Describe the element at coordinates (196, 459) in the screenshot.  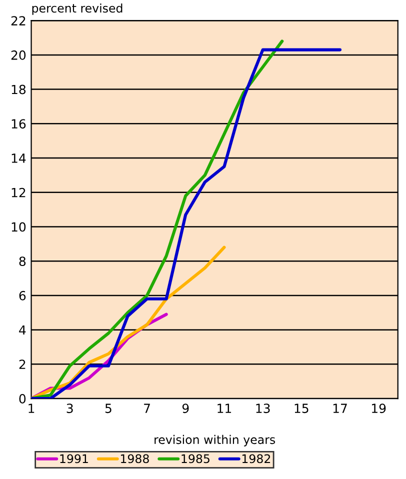
I see `legend-label: 1985` at that location.